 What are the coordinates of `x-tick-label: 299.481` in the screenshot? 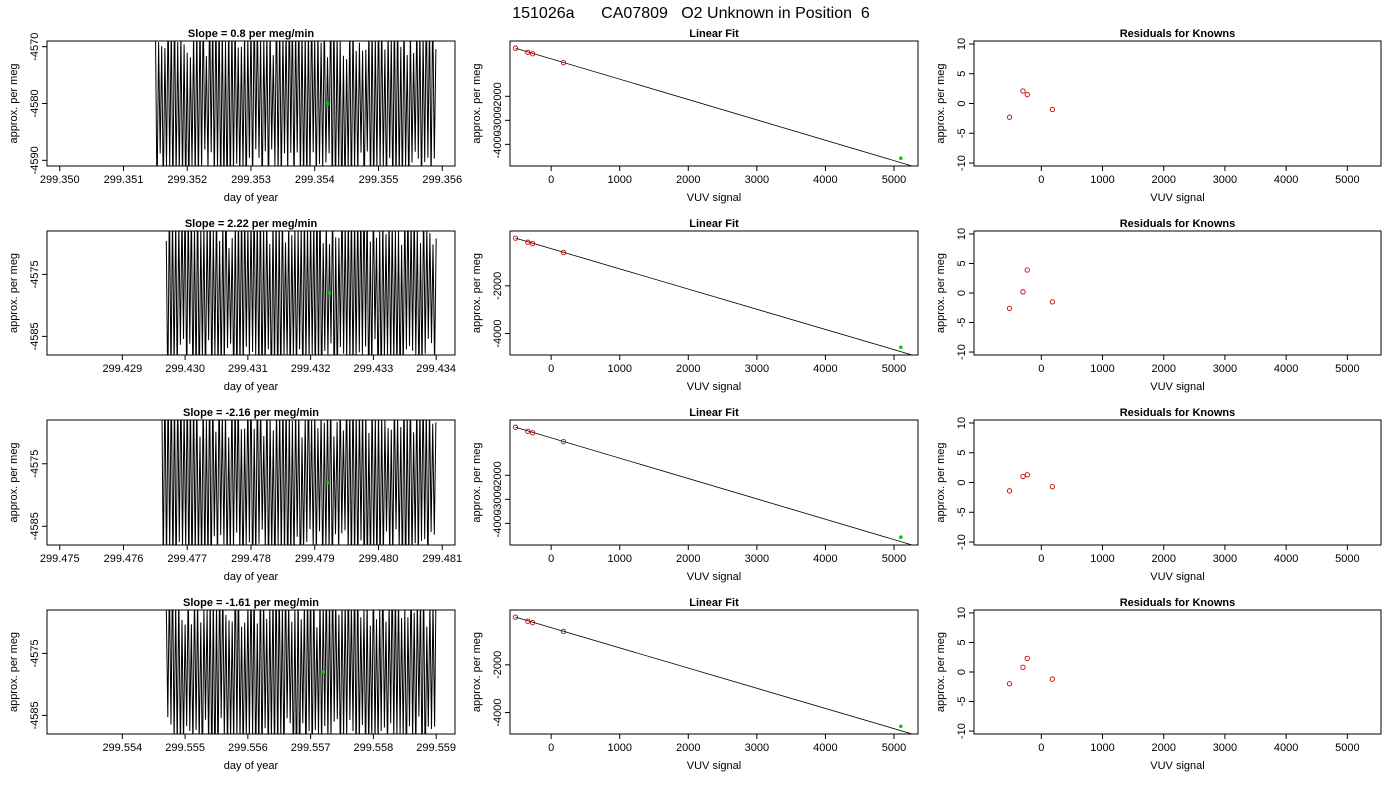 It's located at (442, 559).